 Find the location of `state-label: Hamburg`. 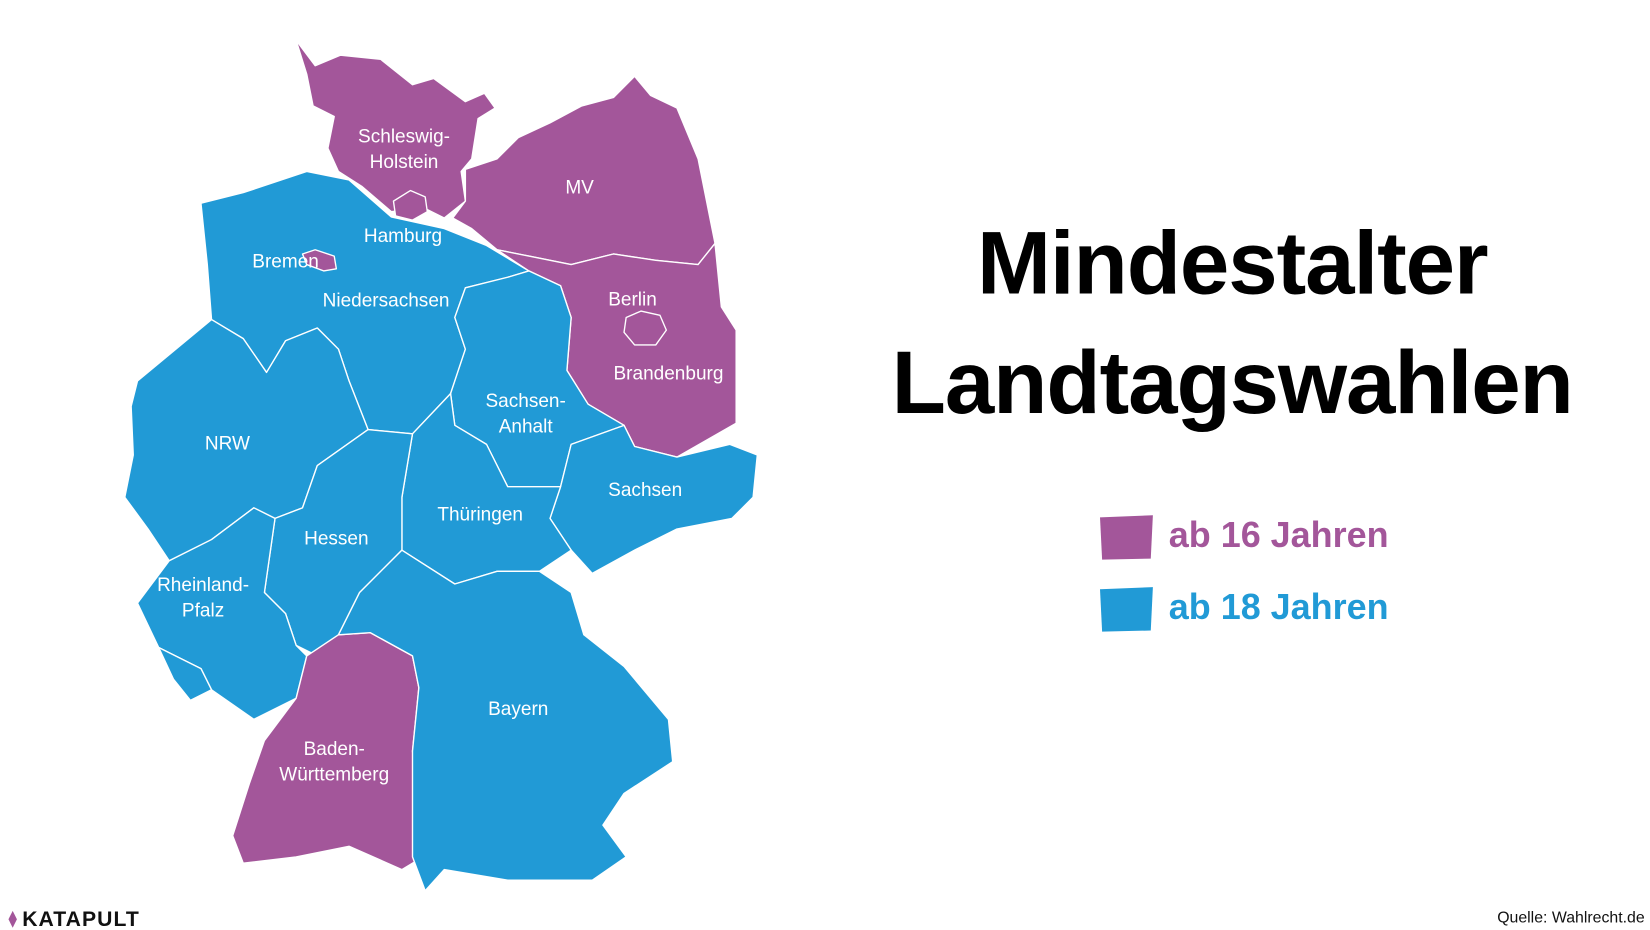

state-label: Hamburg is located at coordinates (403, 236).